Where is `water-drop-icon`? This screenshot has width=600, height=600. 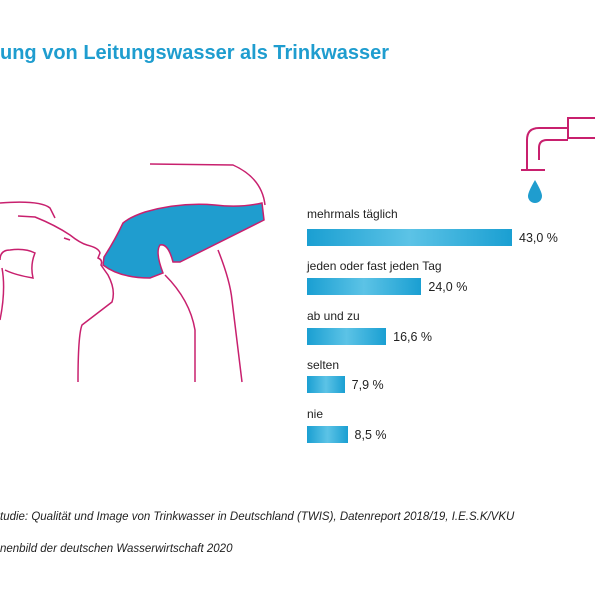 water-drop-icon is located at coordinates (535, 191).